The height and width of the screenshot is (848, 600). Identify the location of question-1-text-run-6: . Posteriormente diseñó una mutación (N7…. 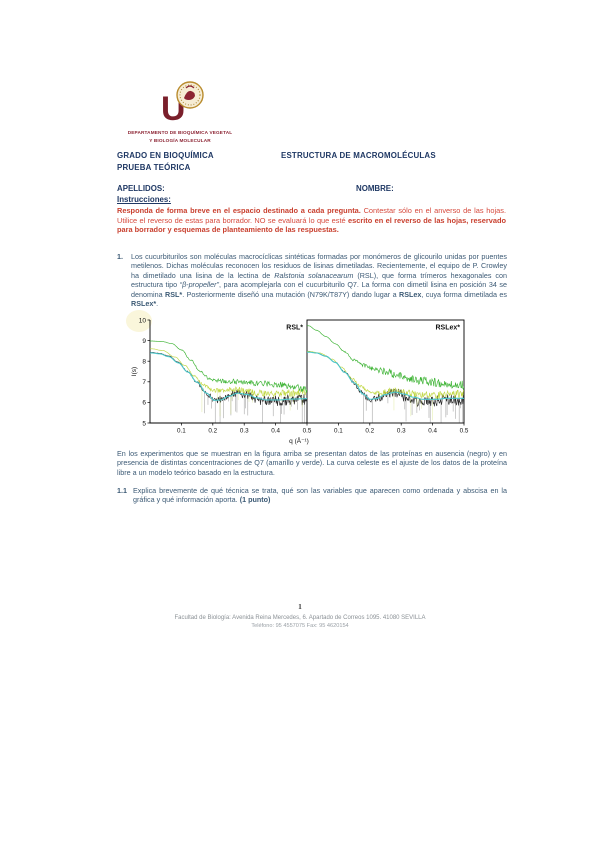
(290, 294).